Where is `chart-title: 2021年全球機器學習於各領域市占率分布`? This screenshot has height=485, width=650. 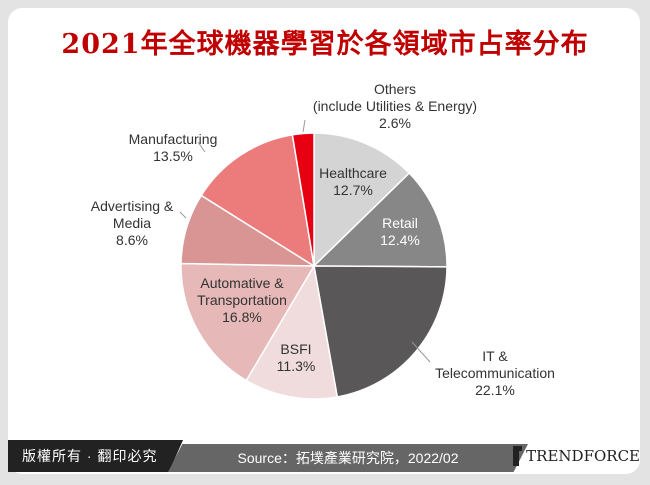
chart-title: 2021年全球機器學習於各領域市占率分布 is located at coordinates (325, 44).